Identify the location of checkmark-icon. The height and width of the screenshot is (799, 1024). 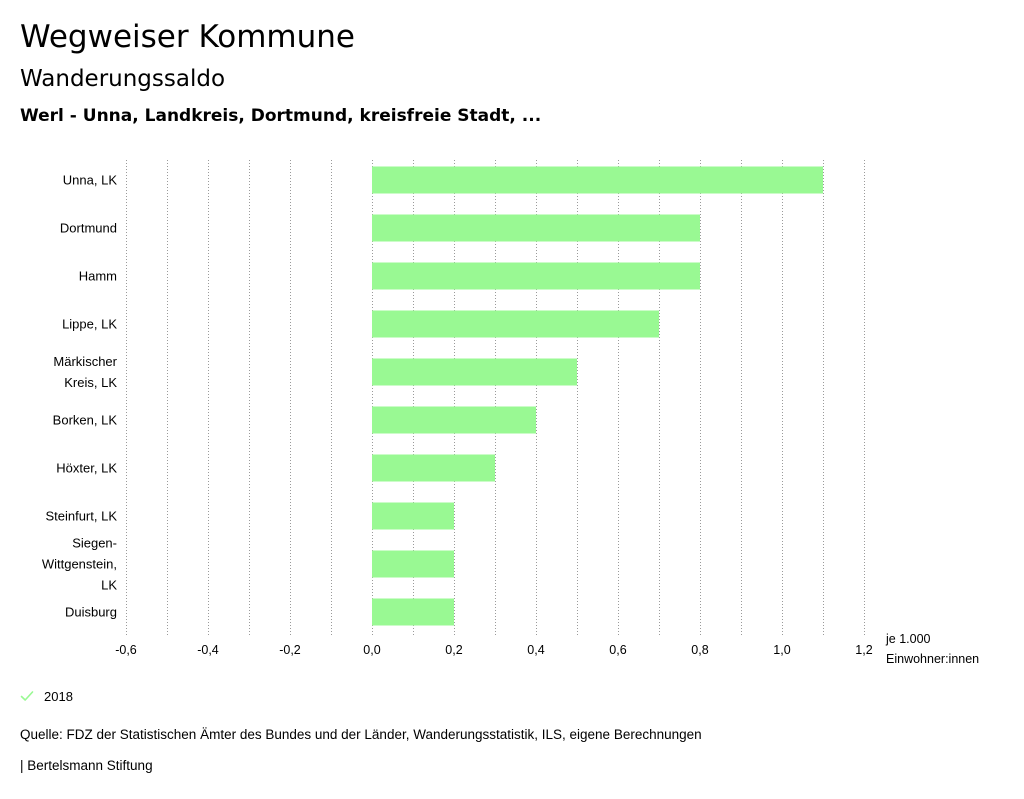
(27, 696).